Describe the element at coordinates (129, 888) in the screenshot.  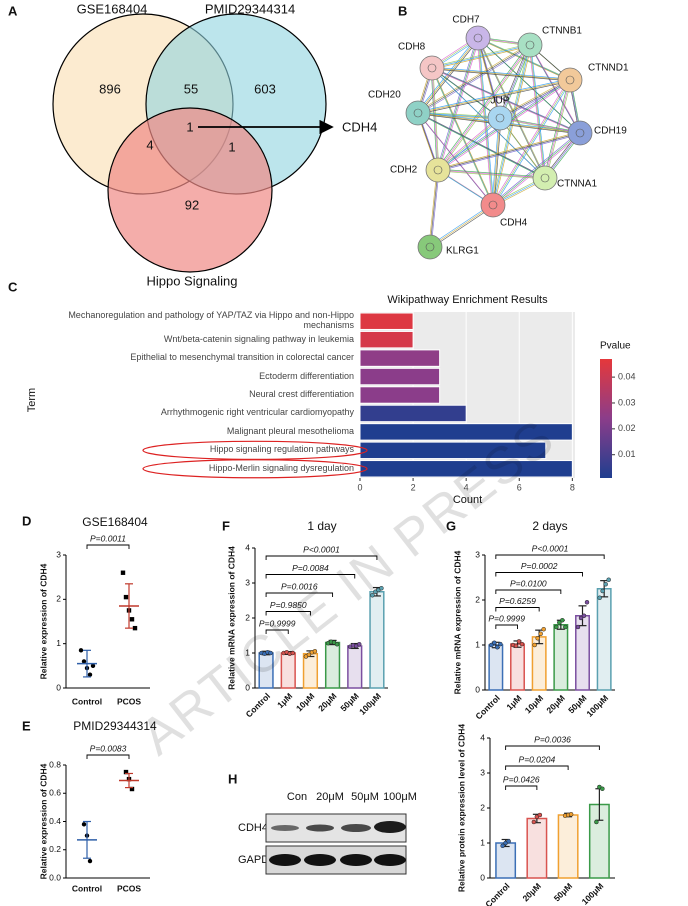
I see `x-tick-label: PCOS` at that location.